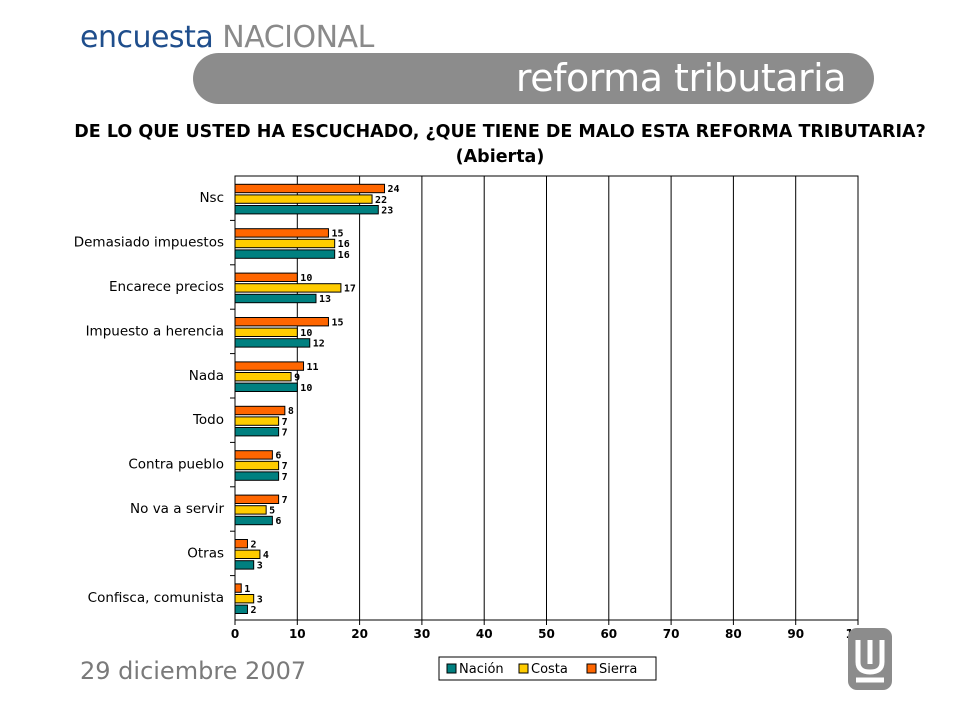 Image resolution: width=960 pixels, height=720 pixels. Describe the element at coordinates (211, 198) in the screenshot. I see `category-label: Nsc` at that location.